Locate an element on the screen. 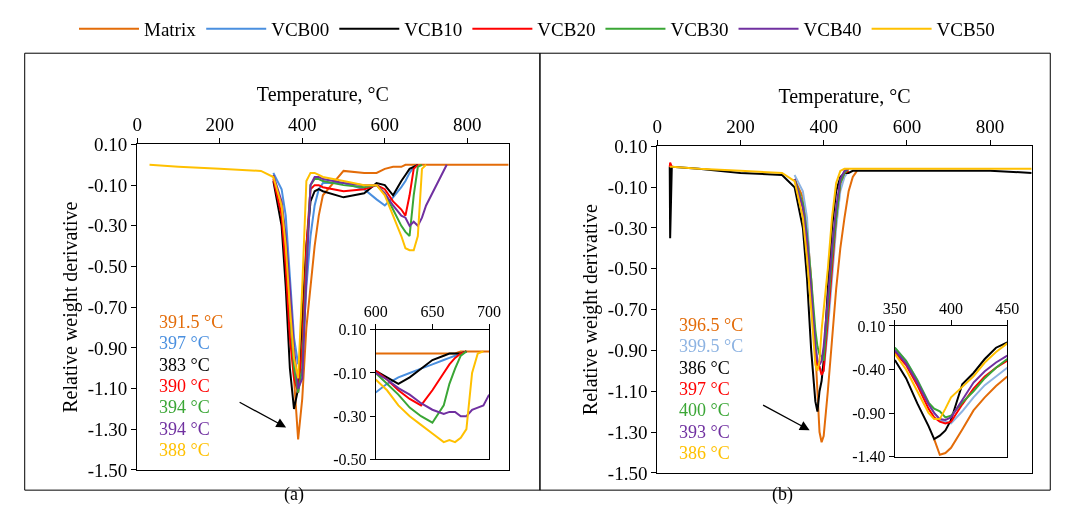 The image size is (1074, 529). legend-label: VCB10 is located at coordinates (433, 30).